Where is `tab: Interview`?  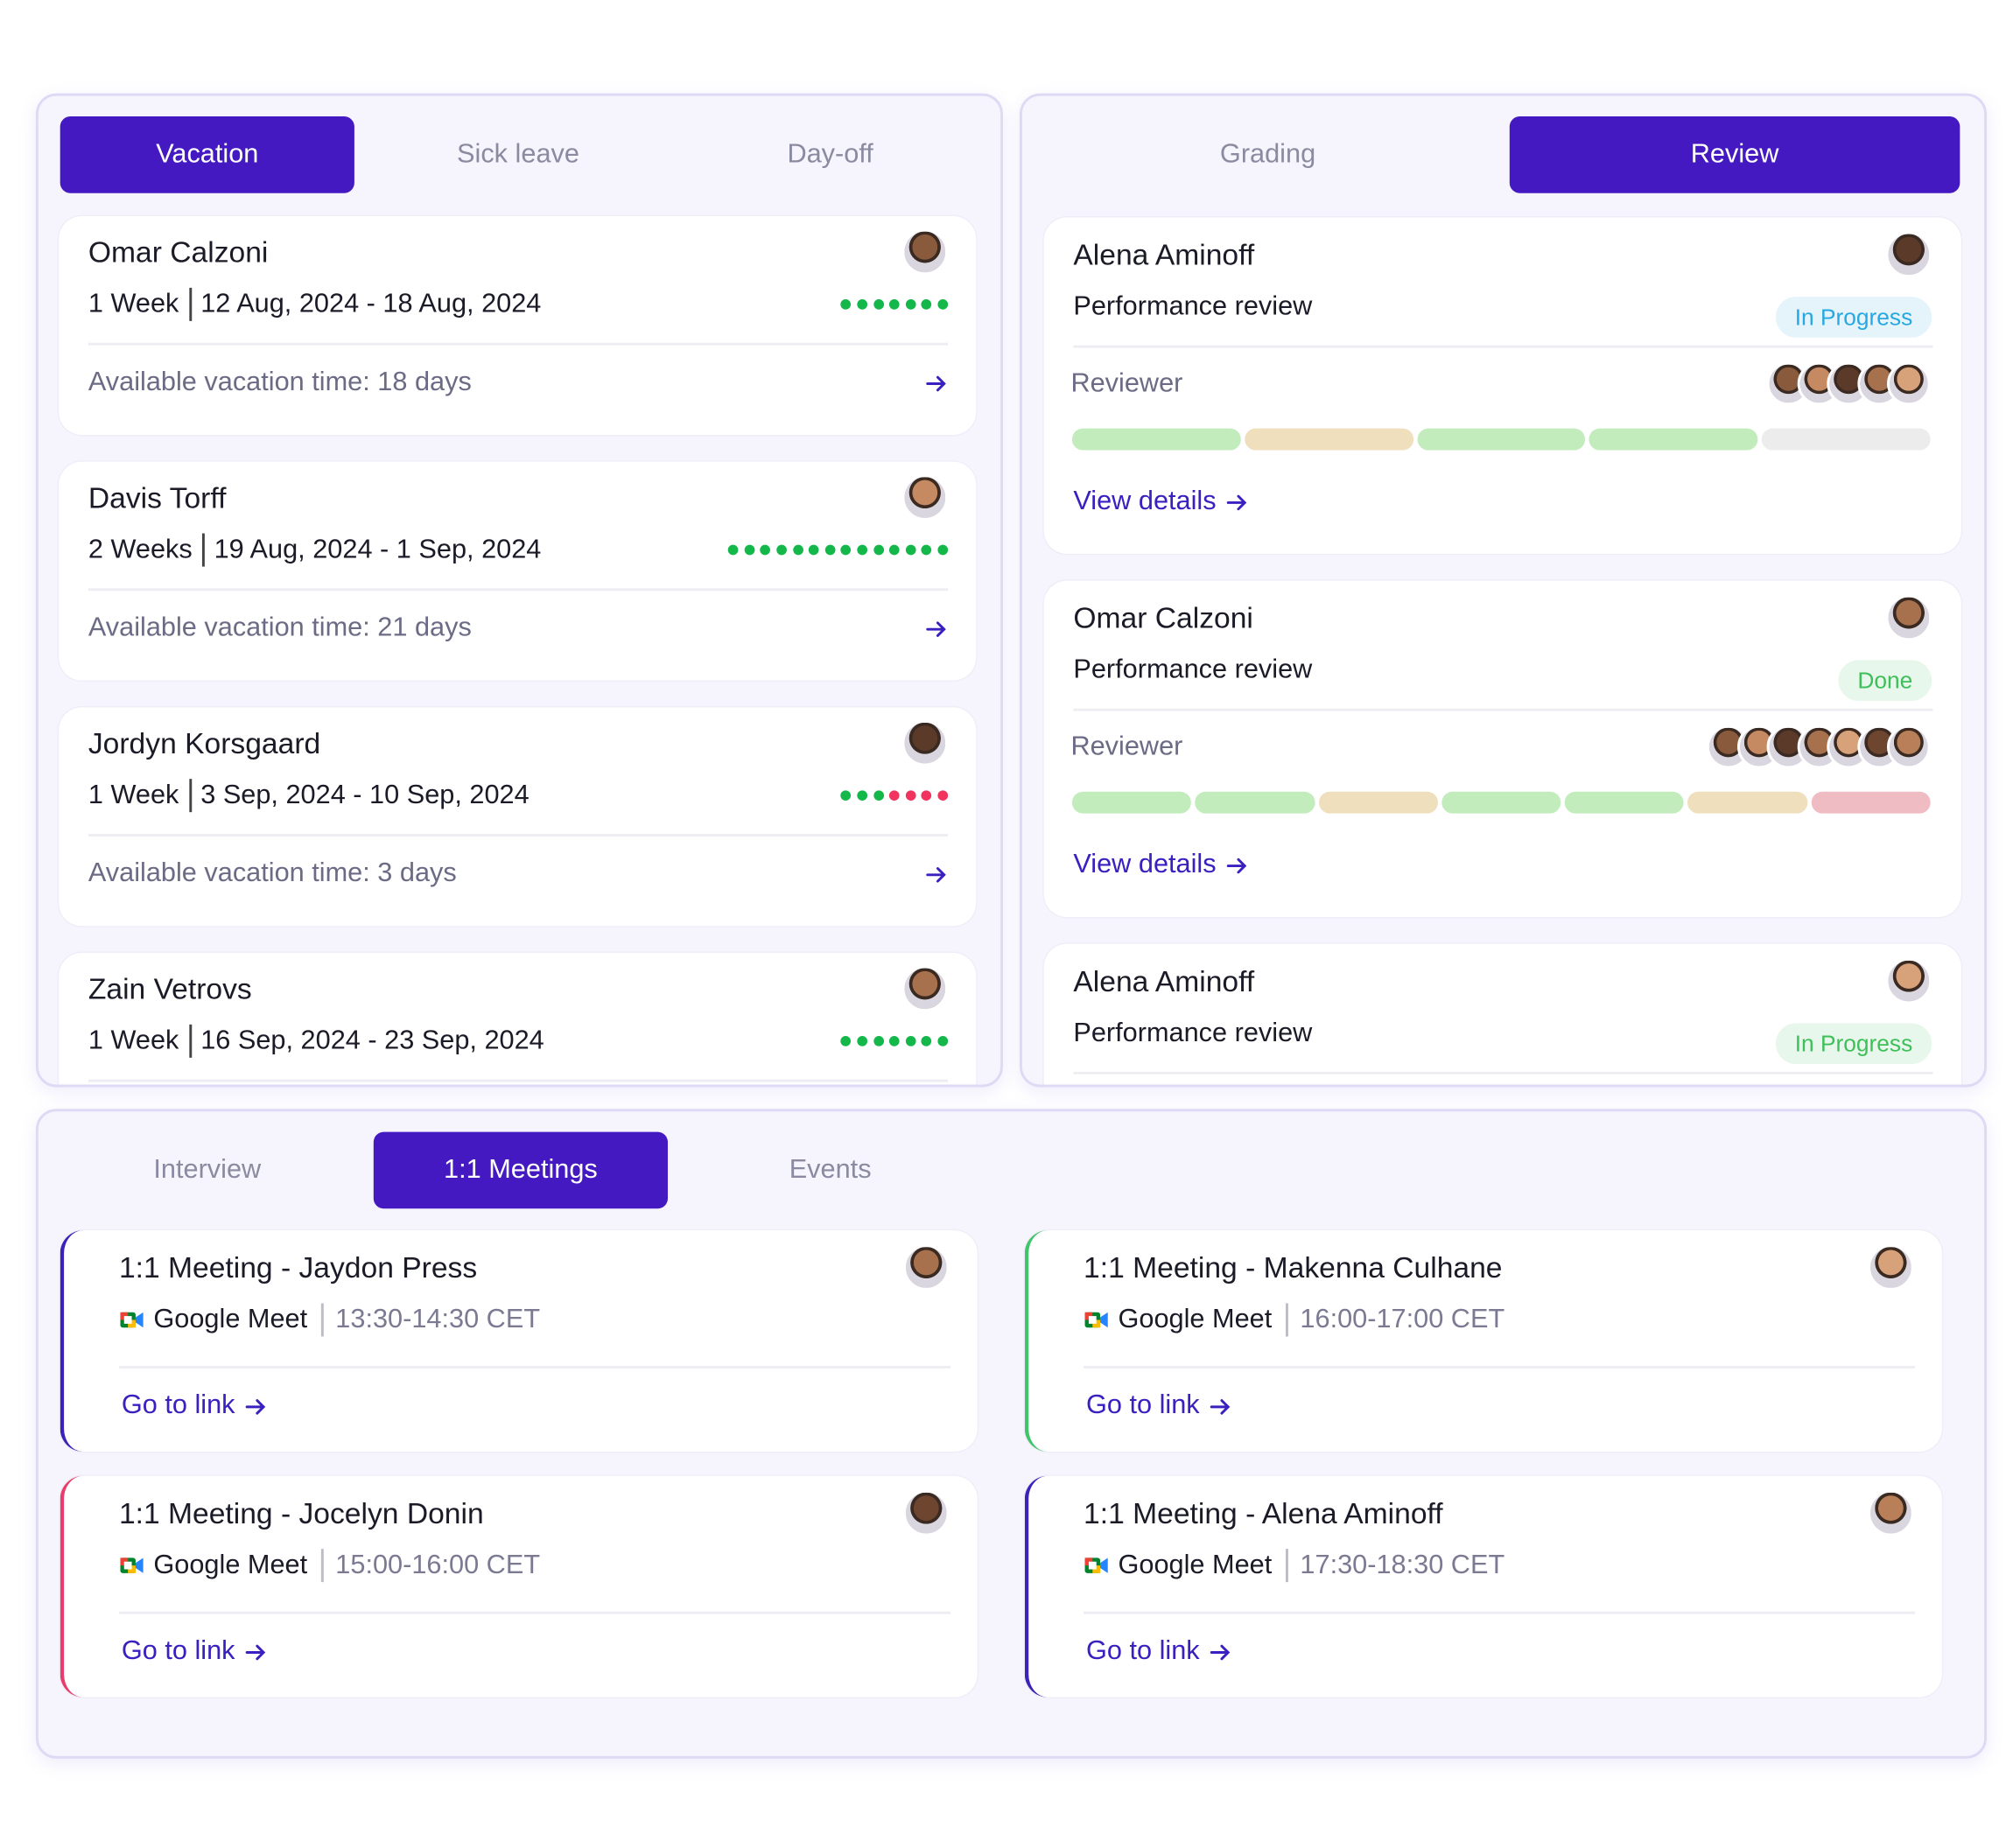 tab: Interview is located at coordinates (207, 1169).